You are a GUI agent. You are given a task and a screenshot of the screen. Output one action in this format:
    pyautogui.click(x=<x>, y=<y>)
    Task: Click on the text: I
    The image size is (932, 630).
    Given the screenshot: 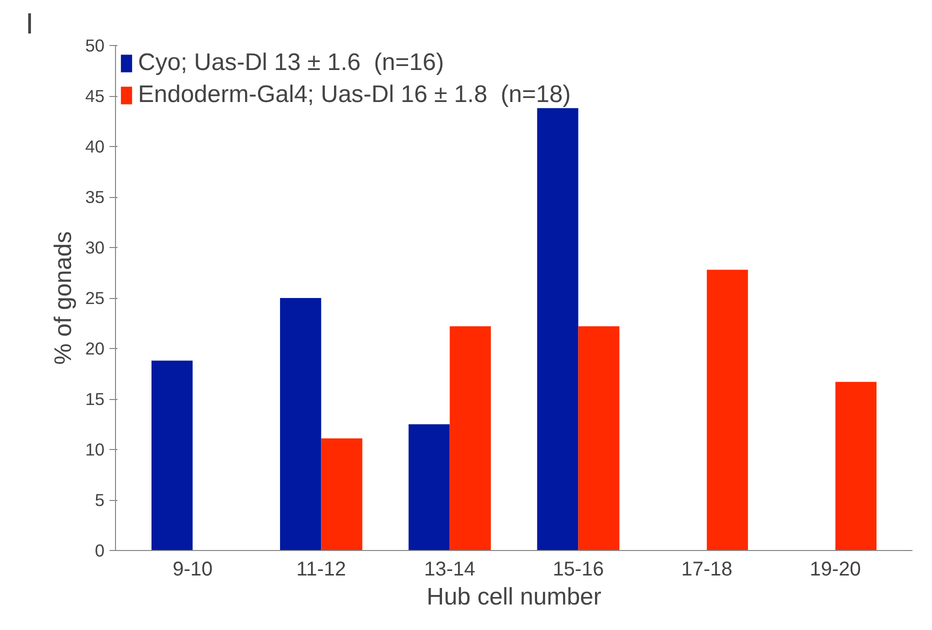 What is the action you would take?
    pyautogui.click(x=30, y=24)
    